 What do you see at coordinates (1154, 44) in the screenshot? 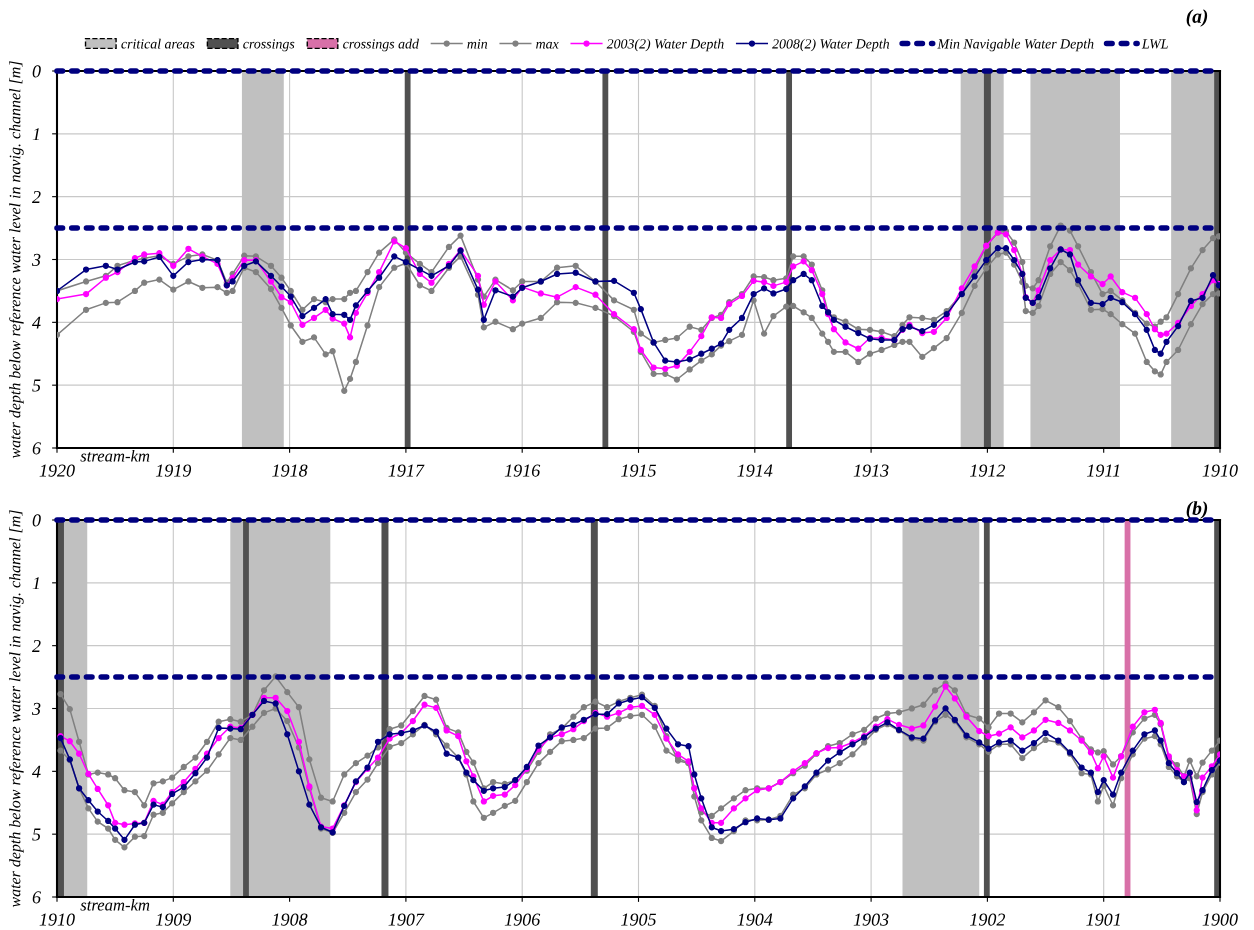
I see `legend-label: LWL` at bounding box center [1154, 44].